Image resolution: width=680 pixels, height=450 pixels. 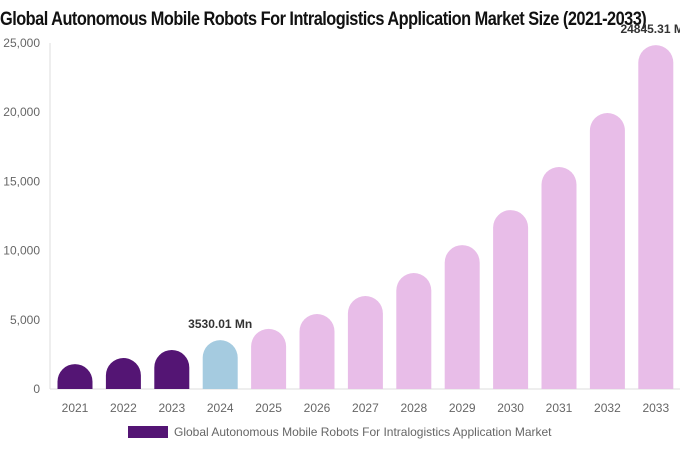 I want to click on y-tick-label: 25,000, so click(x=21, y=43).